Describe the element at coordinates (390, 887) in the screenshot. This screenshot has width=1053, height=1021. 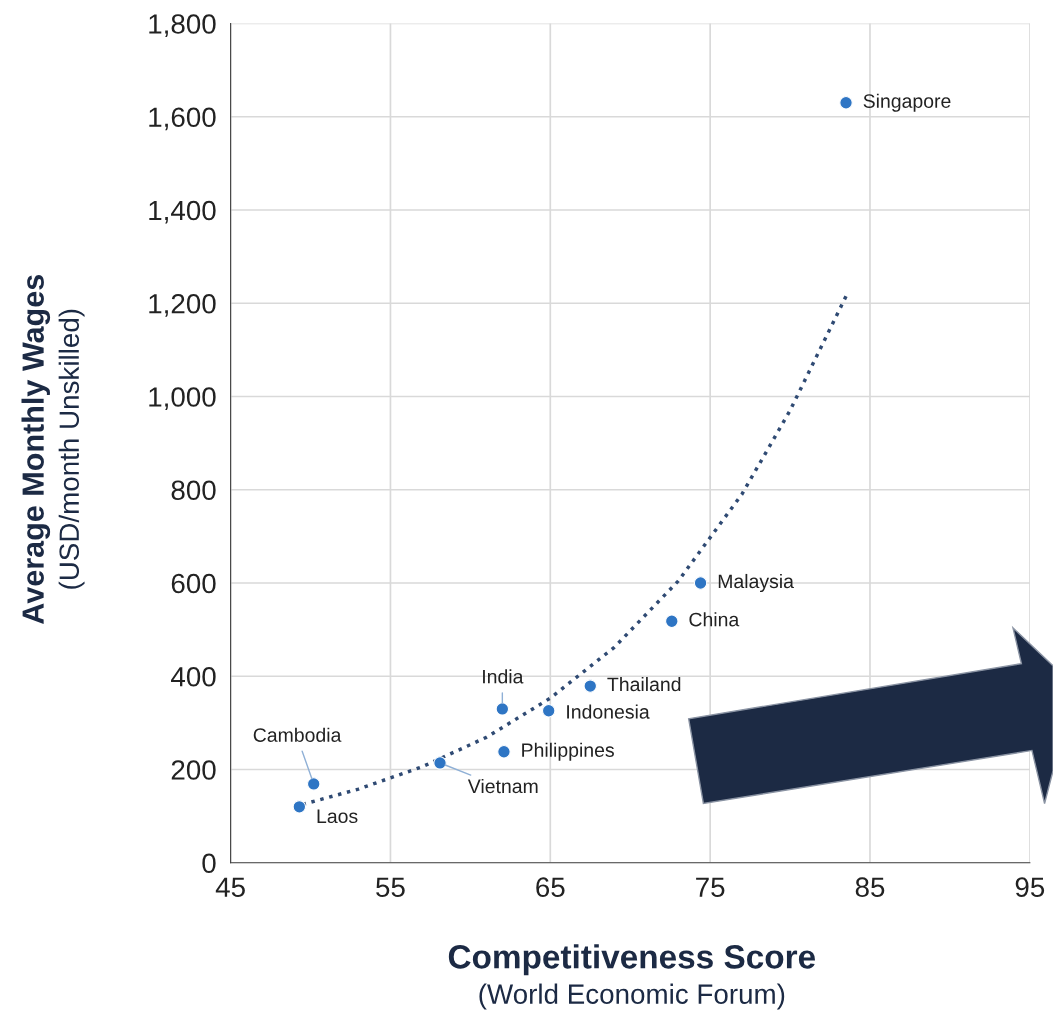
I see `x-tick-label: 55` at that location.